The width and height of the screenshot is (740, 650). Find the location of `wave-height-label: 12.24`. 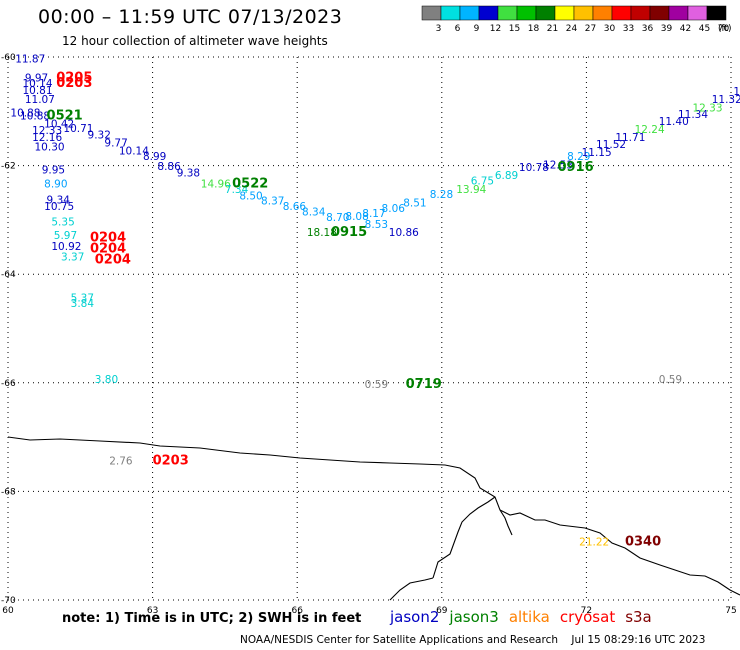

wave-height-label: 12.24 is located at coordinates (650, 130).